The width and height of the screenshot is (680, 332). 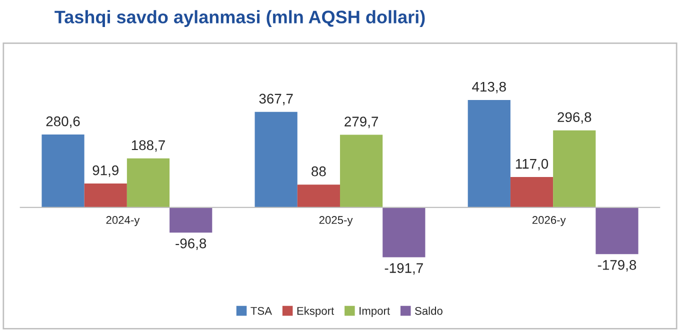 What do you see at coordinates (375, 312) in the screenshot?
I see `legend-label: Import` at bounding box center [375, 312].